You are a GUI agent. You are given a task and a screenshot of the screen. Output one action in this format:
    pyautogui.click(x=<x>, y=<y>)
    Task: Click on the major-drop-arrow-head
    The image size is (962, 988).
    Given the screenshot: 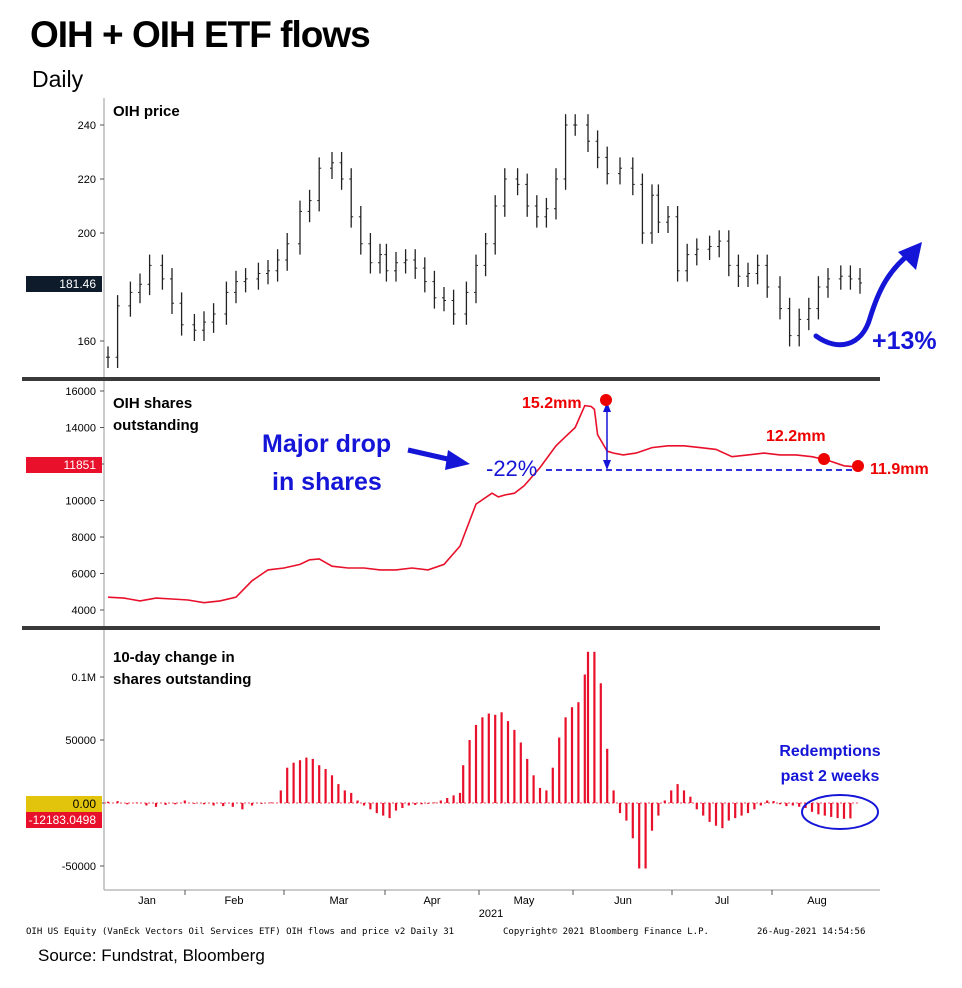 What is the action you would take?
    pyautogui.click(x=457, y=460)
    